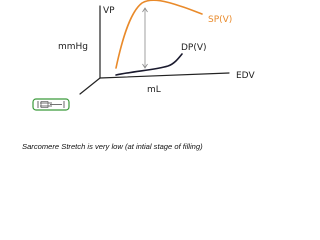 This screenshot has height=240, width=320. I want to click on y-axis-label: VP, so click(109, 11).